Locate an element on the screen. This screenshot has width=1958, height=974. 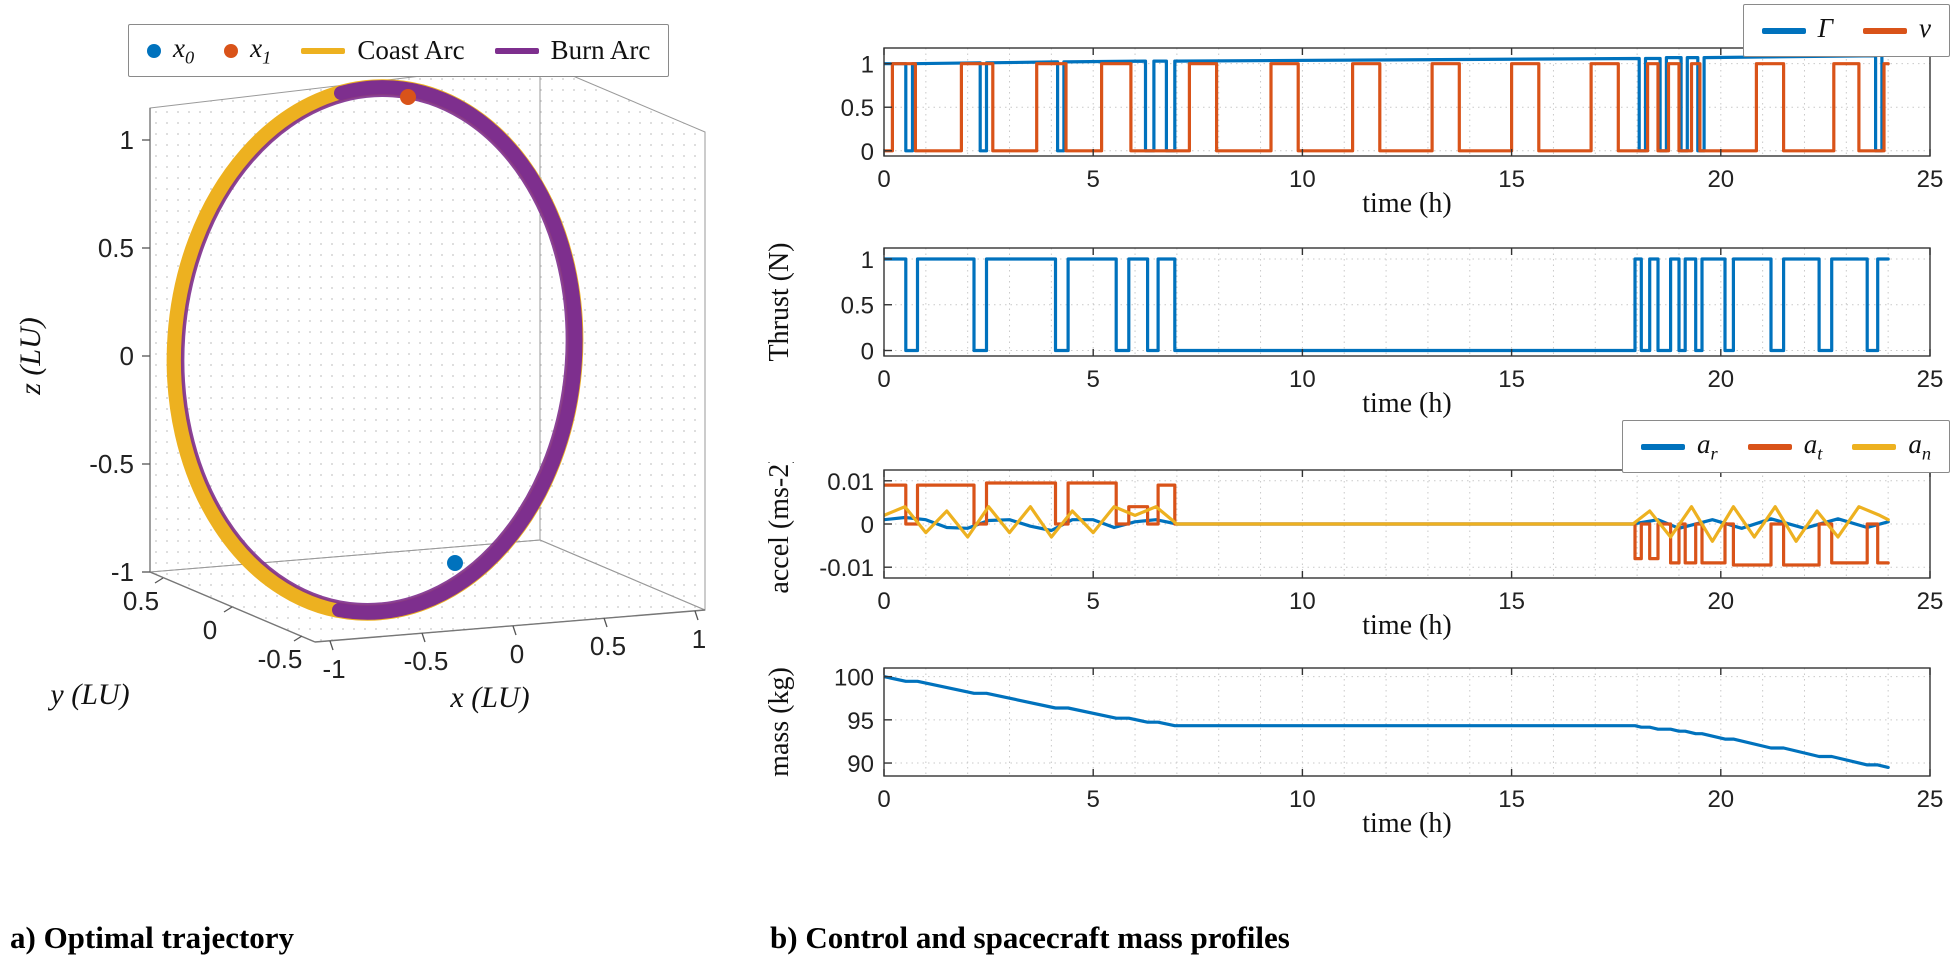
legend-entry-coast: Coast Arc is located at coordinates (383, 50).